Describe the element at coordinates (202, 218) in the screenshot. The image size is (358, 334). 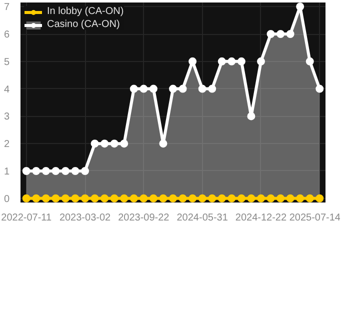
I see `x-tick-label: 2024-05-31` at that location.